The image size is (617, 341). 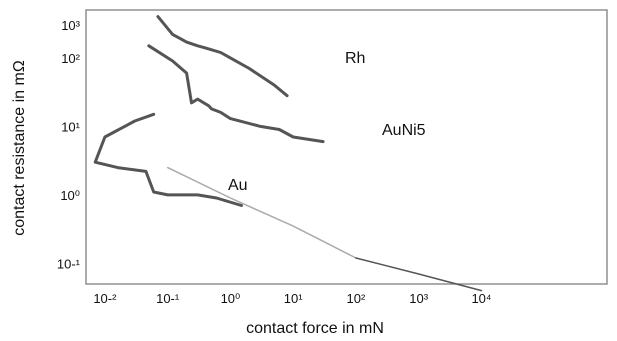 What do you see at coordinates (69, 263) in the screenshot?
I see `y-tick-label: 10-¹` at bounding box center [69, 263].